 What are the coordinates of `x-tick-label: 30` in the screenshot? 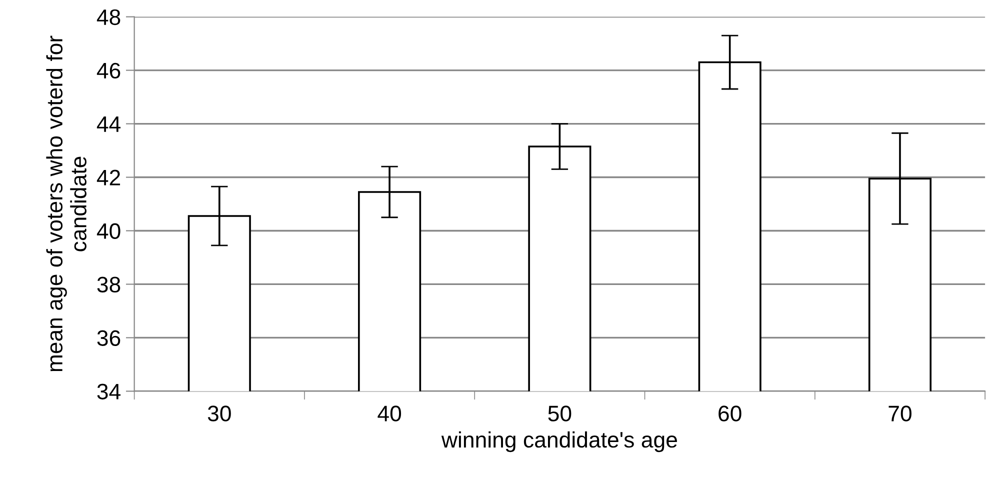 It's located at (219, 414).